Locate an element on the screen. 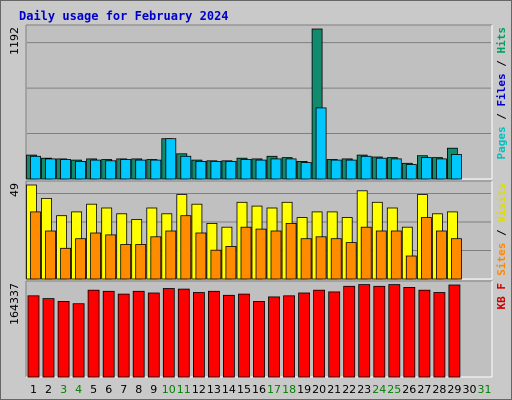 The height and width of the screenshot is (400, 512). day-label-10: 10 is located at coordinates (169, 389).